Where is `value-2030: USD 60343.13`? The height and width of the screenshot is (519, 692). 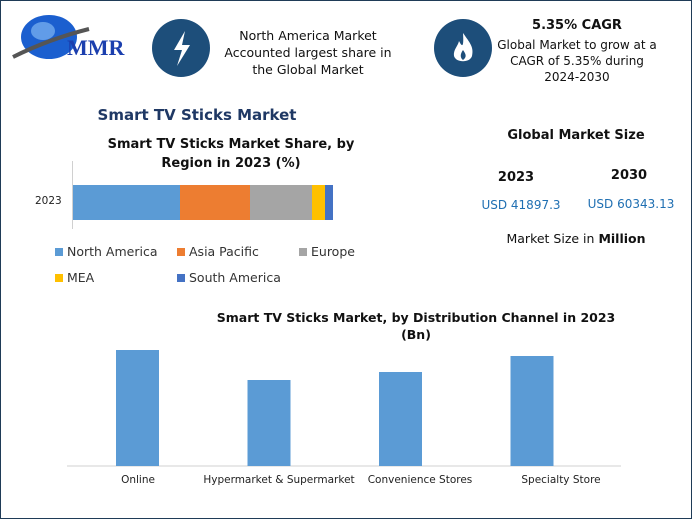 value-2030: USD 60343.13 is located at coordinates (631, 204).